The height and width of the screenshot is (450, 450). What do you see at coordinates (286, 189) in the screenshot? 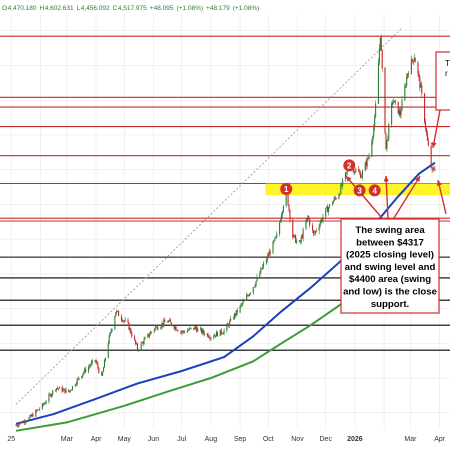
I see `swing-marker-circle` at bounding box center [286, 189].